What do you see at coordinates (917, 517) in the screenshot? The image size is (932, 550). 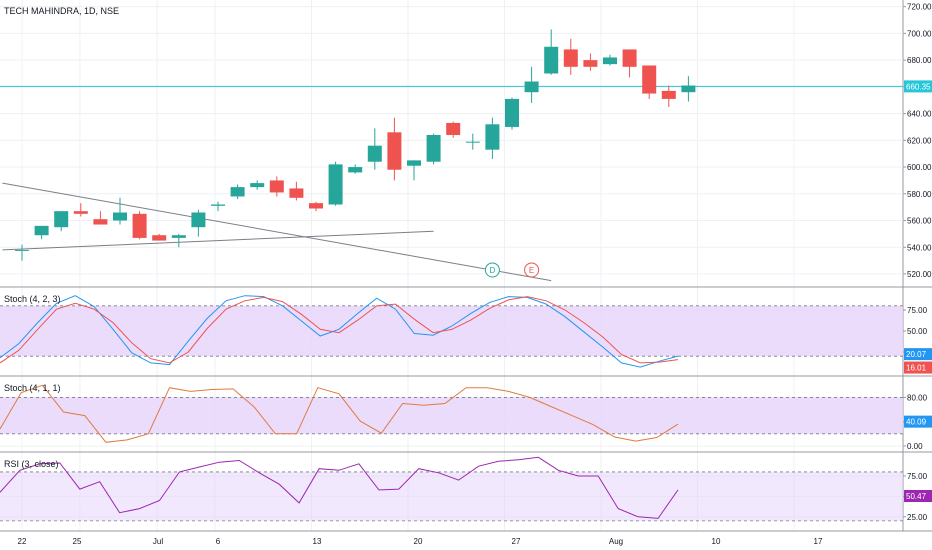 I see `axis-tick-label: 25.00` at bounding box center [917, 517].